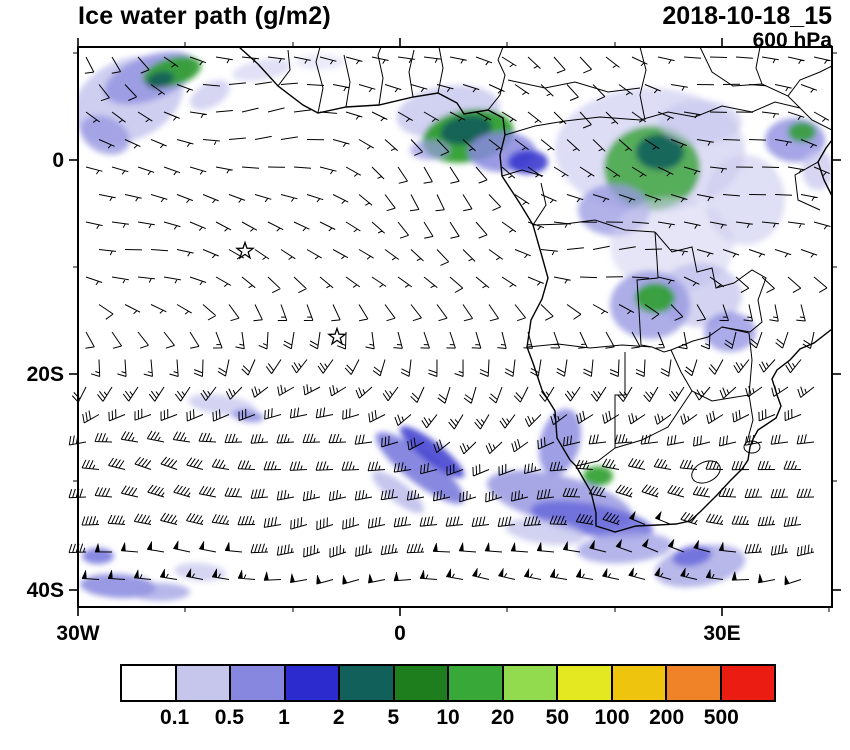 The width and height of the screenshot is (850, 750). What do you see at coordinates (45, 590) in the screenshot?
I see `y-tick-label: 40S` at bounding box center [45, 590].